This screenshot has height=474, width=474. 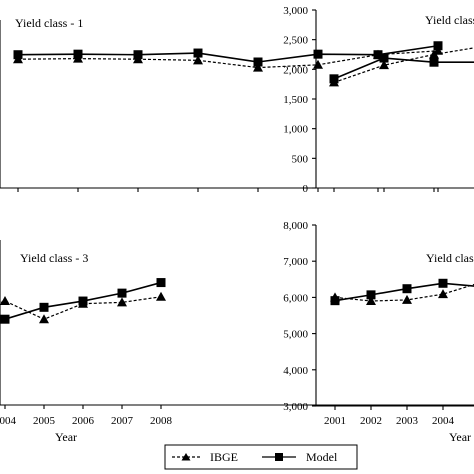 What do you see at coordinates (295, 298) in the screenshot?
I see `y-tick-label: 6,000` at bounding box center [295, 298].